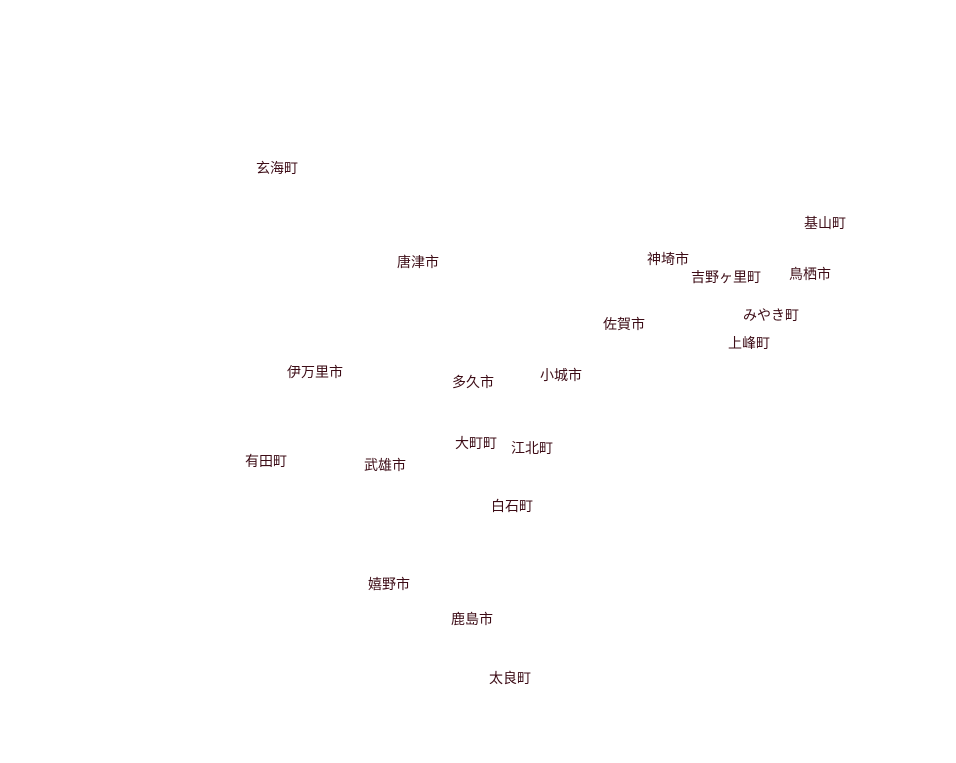 Image resolution: width=956 pixels, height=763 pixels. What do you see at coordinates (512, 507) in the screenshot?
I see `place-label-shiroishi: 白石町` at bounding box center [512, 507].